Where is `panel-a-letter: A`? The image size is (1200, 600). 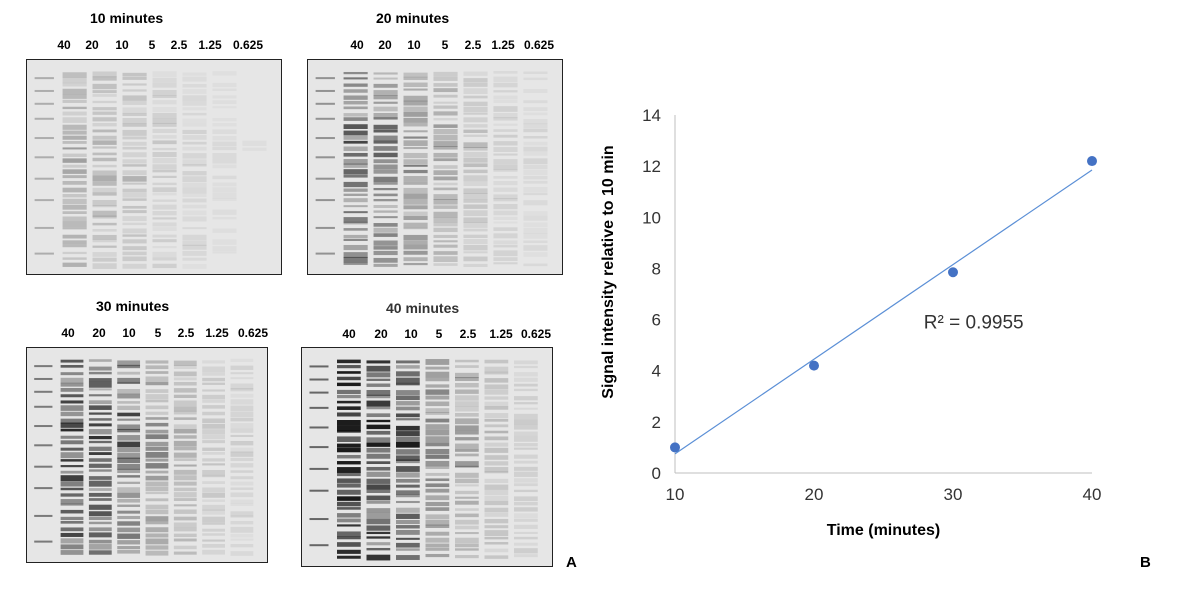
panel-a-letter: A is located at coordinates (571, 562).